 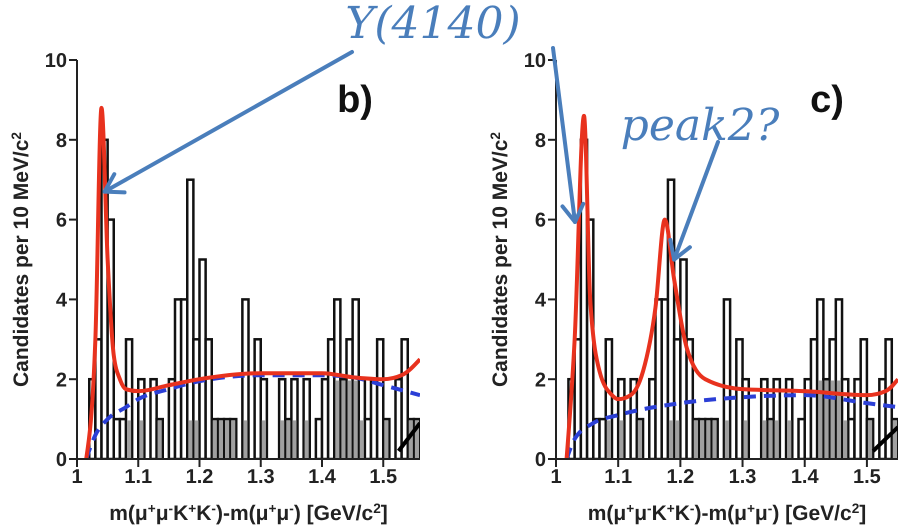 I want to click on annotation: b), so click(x=355, y=100).